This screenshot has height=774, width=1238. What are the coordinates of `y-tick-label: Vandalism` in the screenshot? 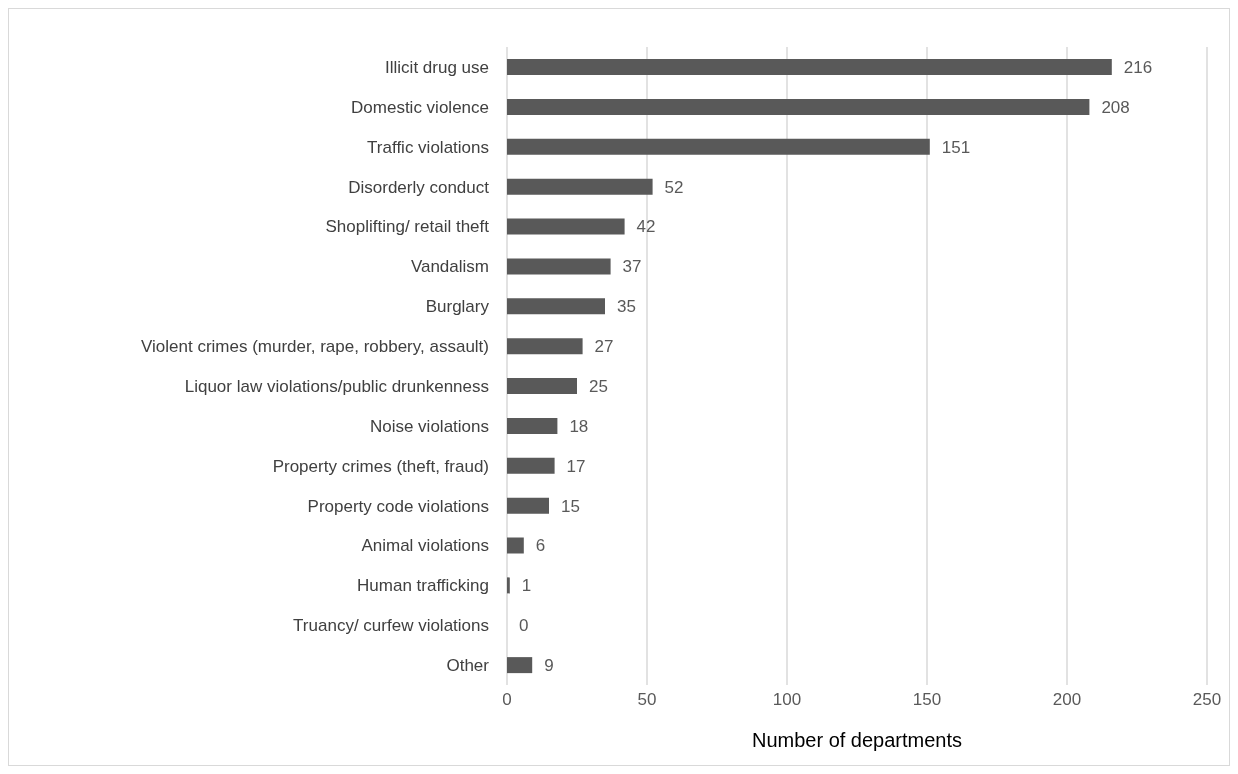 It's located at (449, 267).